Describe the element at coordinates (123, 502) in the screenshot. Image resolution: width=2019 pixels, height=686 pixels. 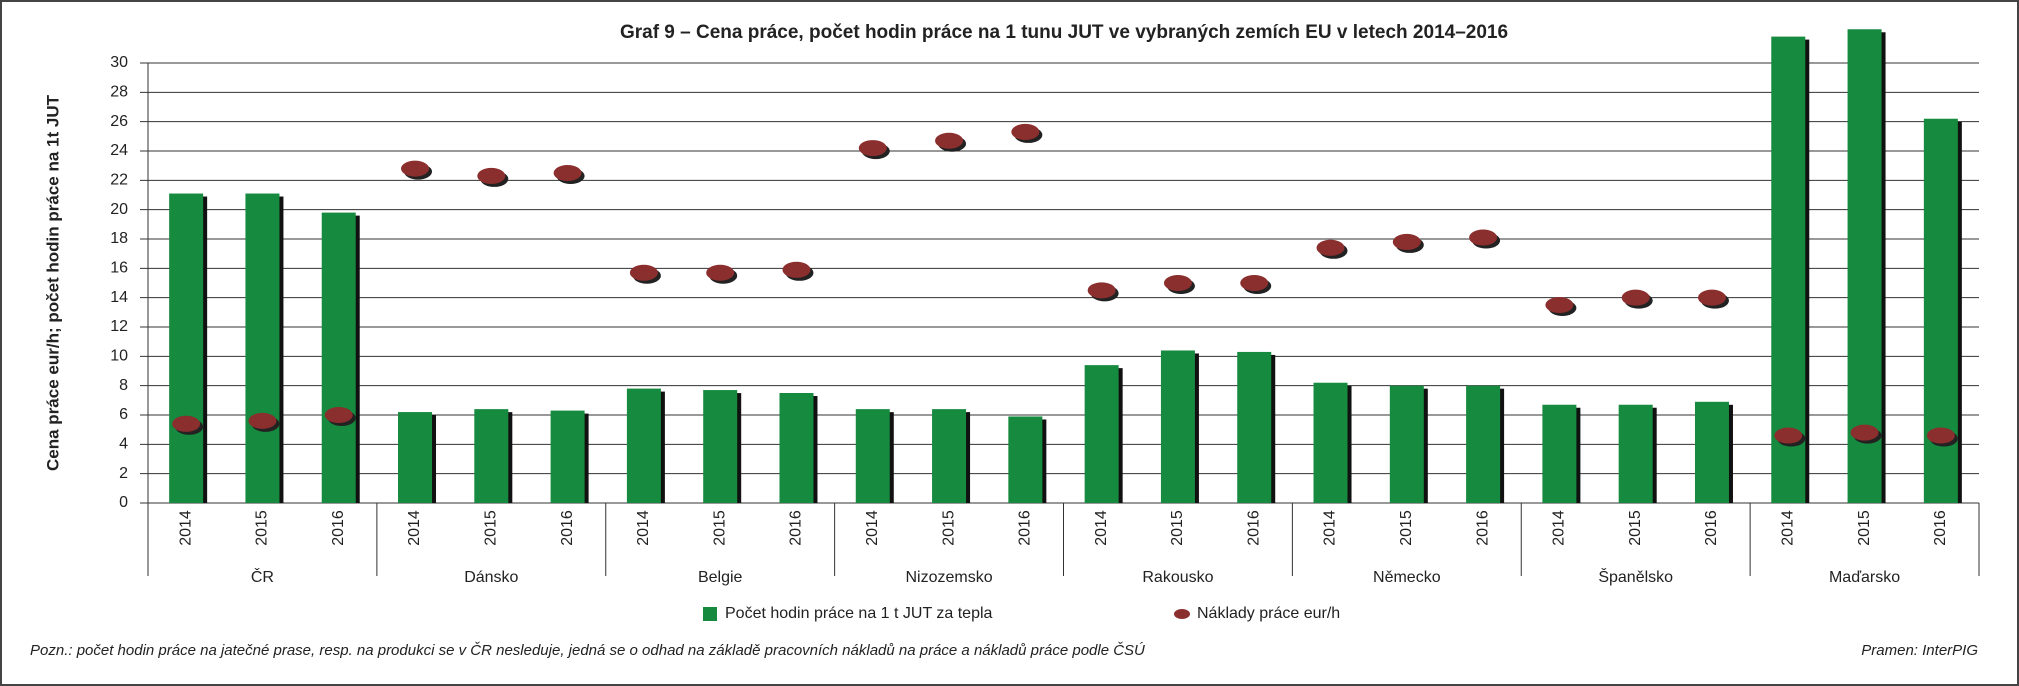
I see `y-tick-label: 0` at that location.